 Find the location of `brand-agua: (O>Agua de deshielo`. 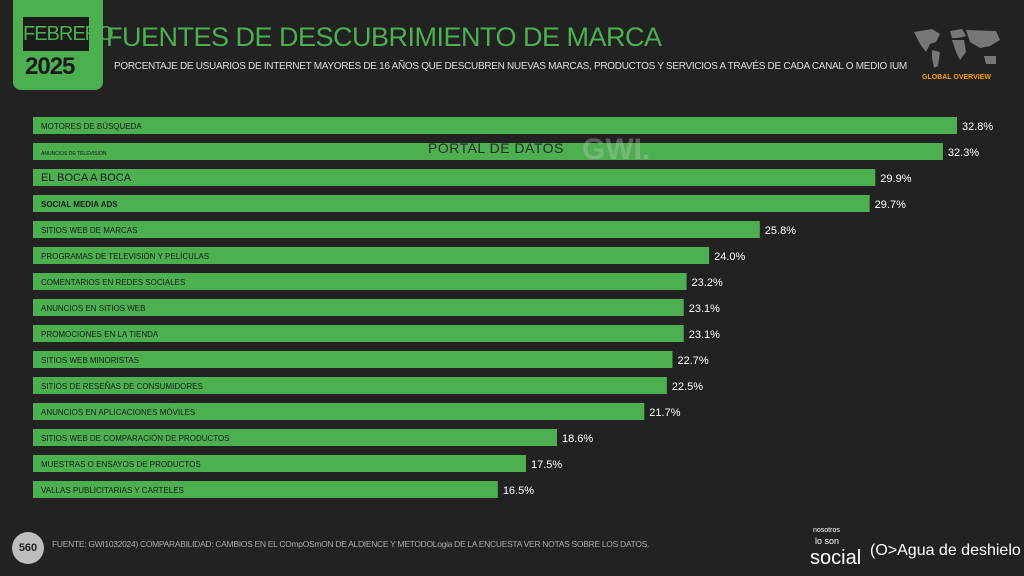

brand-agua: (O>Agua de deshielo is located at coordinates (945, 550).